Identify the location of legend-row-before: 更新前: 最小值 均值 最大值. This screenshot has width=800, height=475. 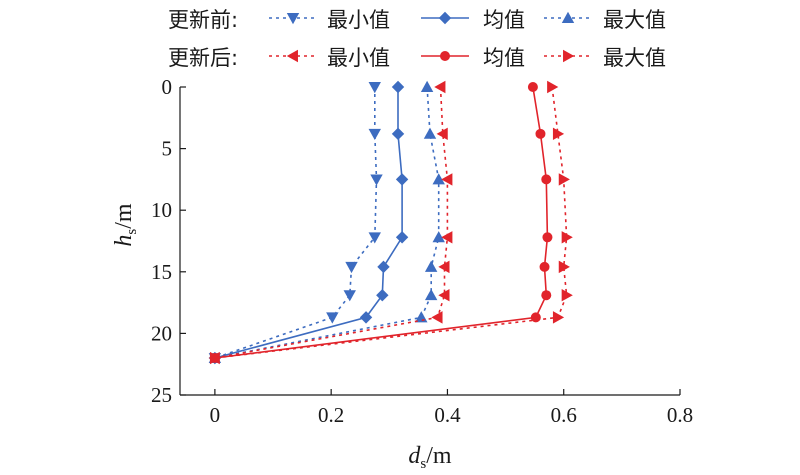
(417, 20).